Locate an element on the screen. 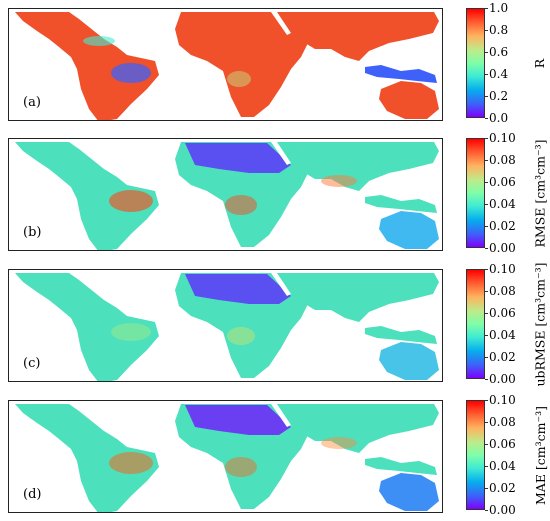 The width and height of the screenshot is (550, 521). panel-label: (b) is located at coordinates (32, 232).